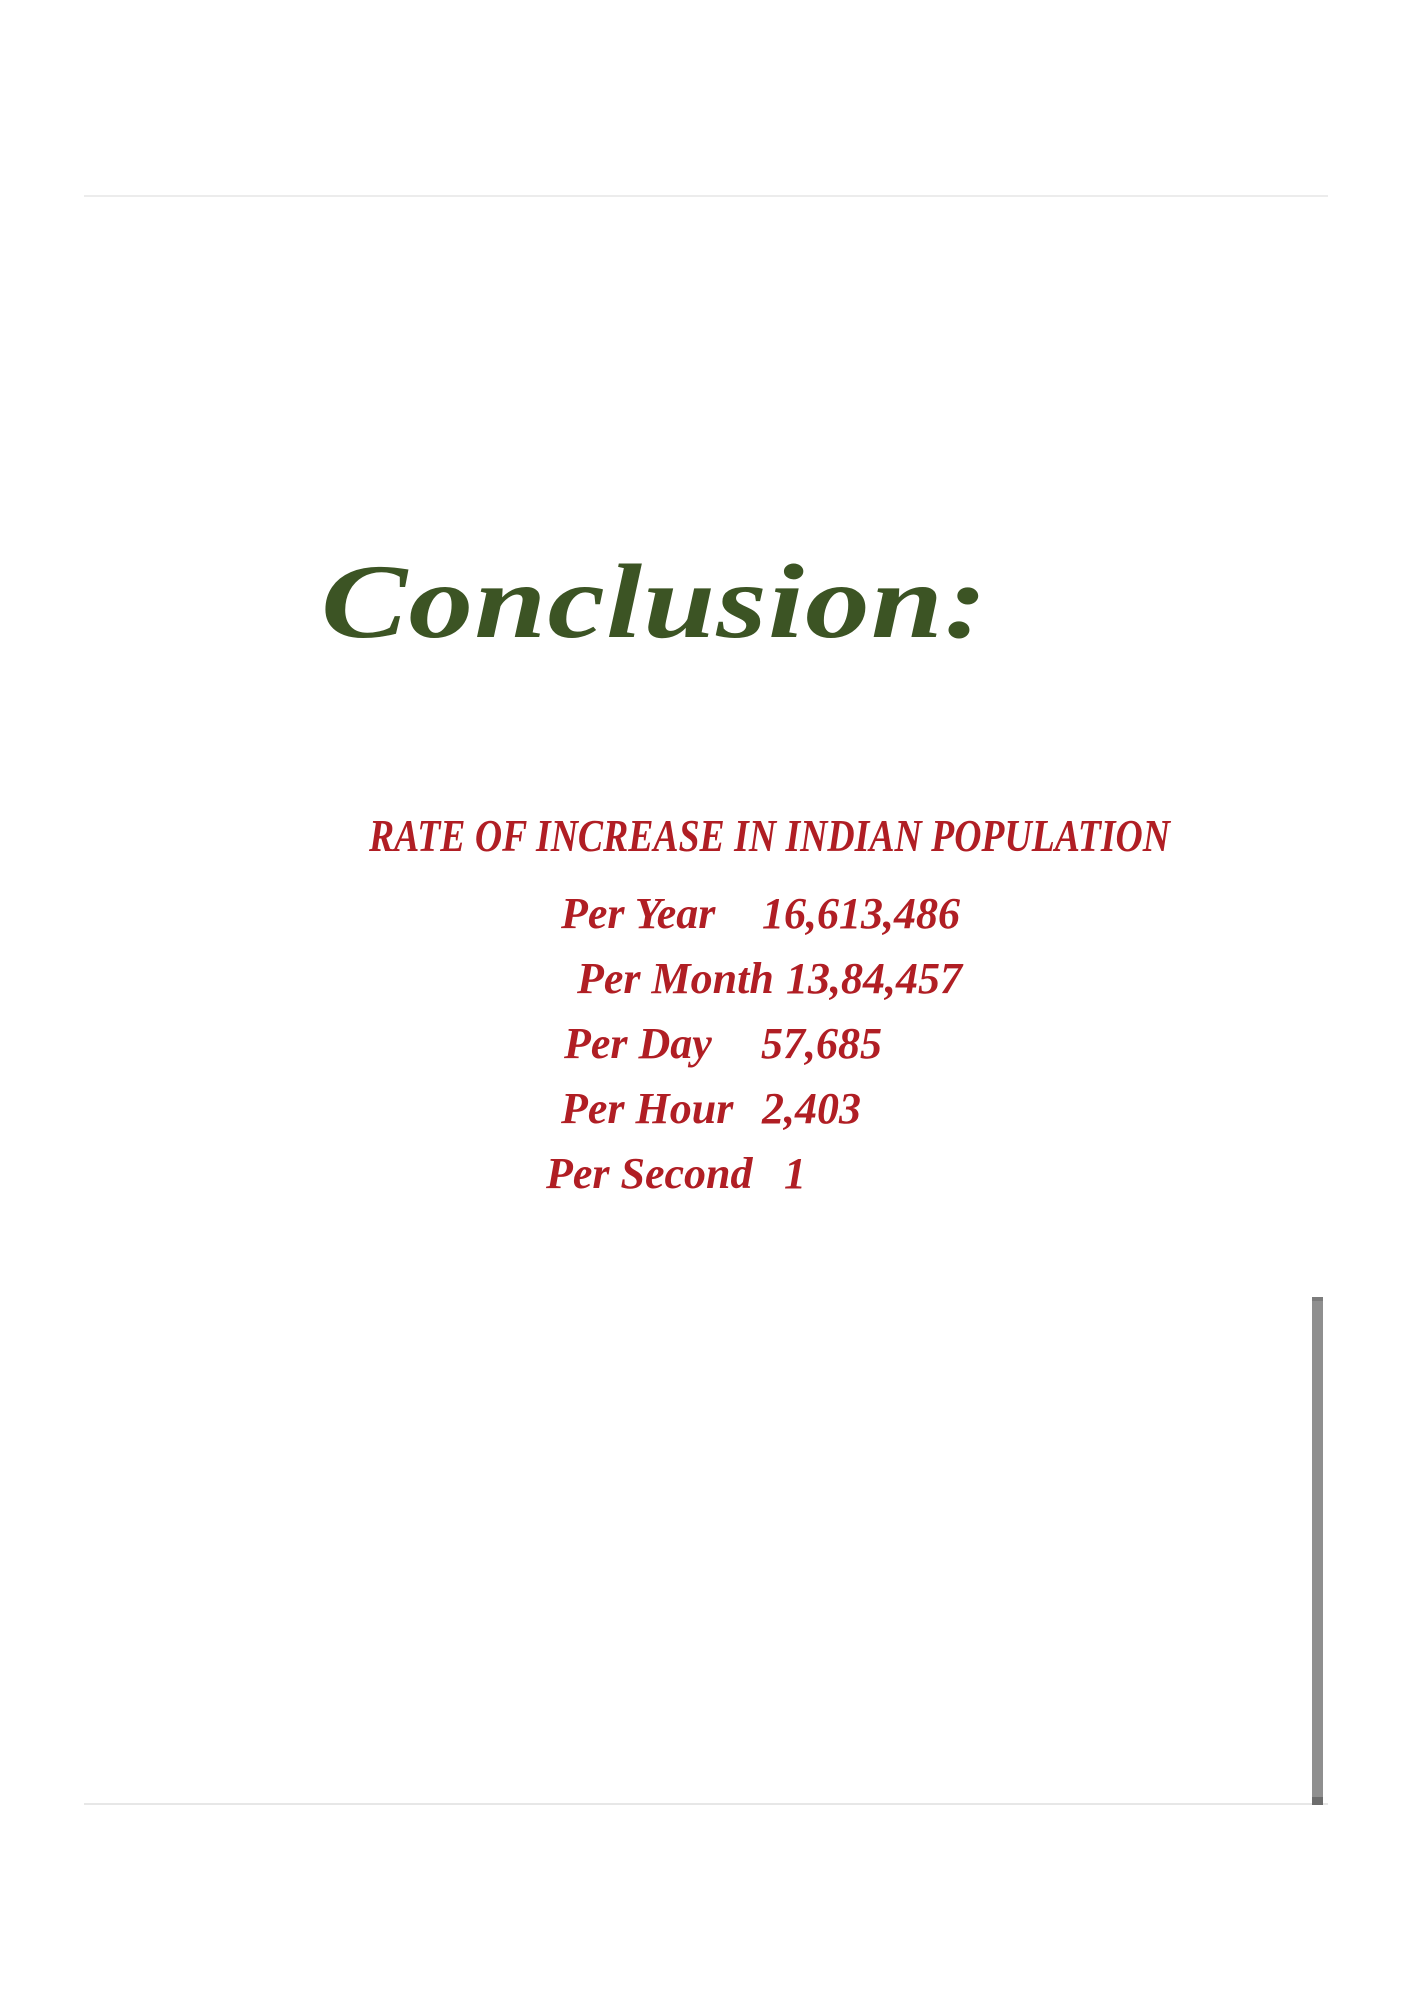 This screenshot has height=2000, width=1413. Describe the element at coordinates (1317, 1551) in the screenshot. I see `vertical-scrollbar-thumb` at that location.